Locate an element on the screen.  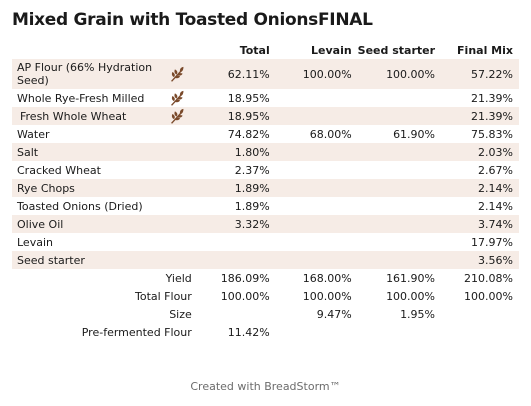
ingredient-name: Toasted Onions (Dried) is located at coordinates (80, 206).